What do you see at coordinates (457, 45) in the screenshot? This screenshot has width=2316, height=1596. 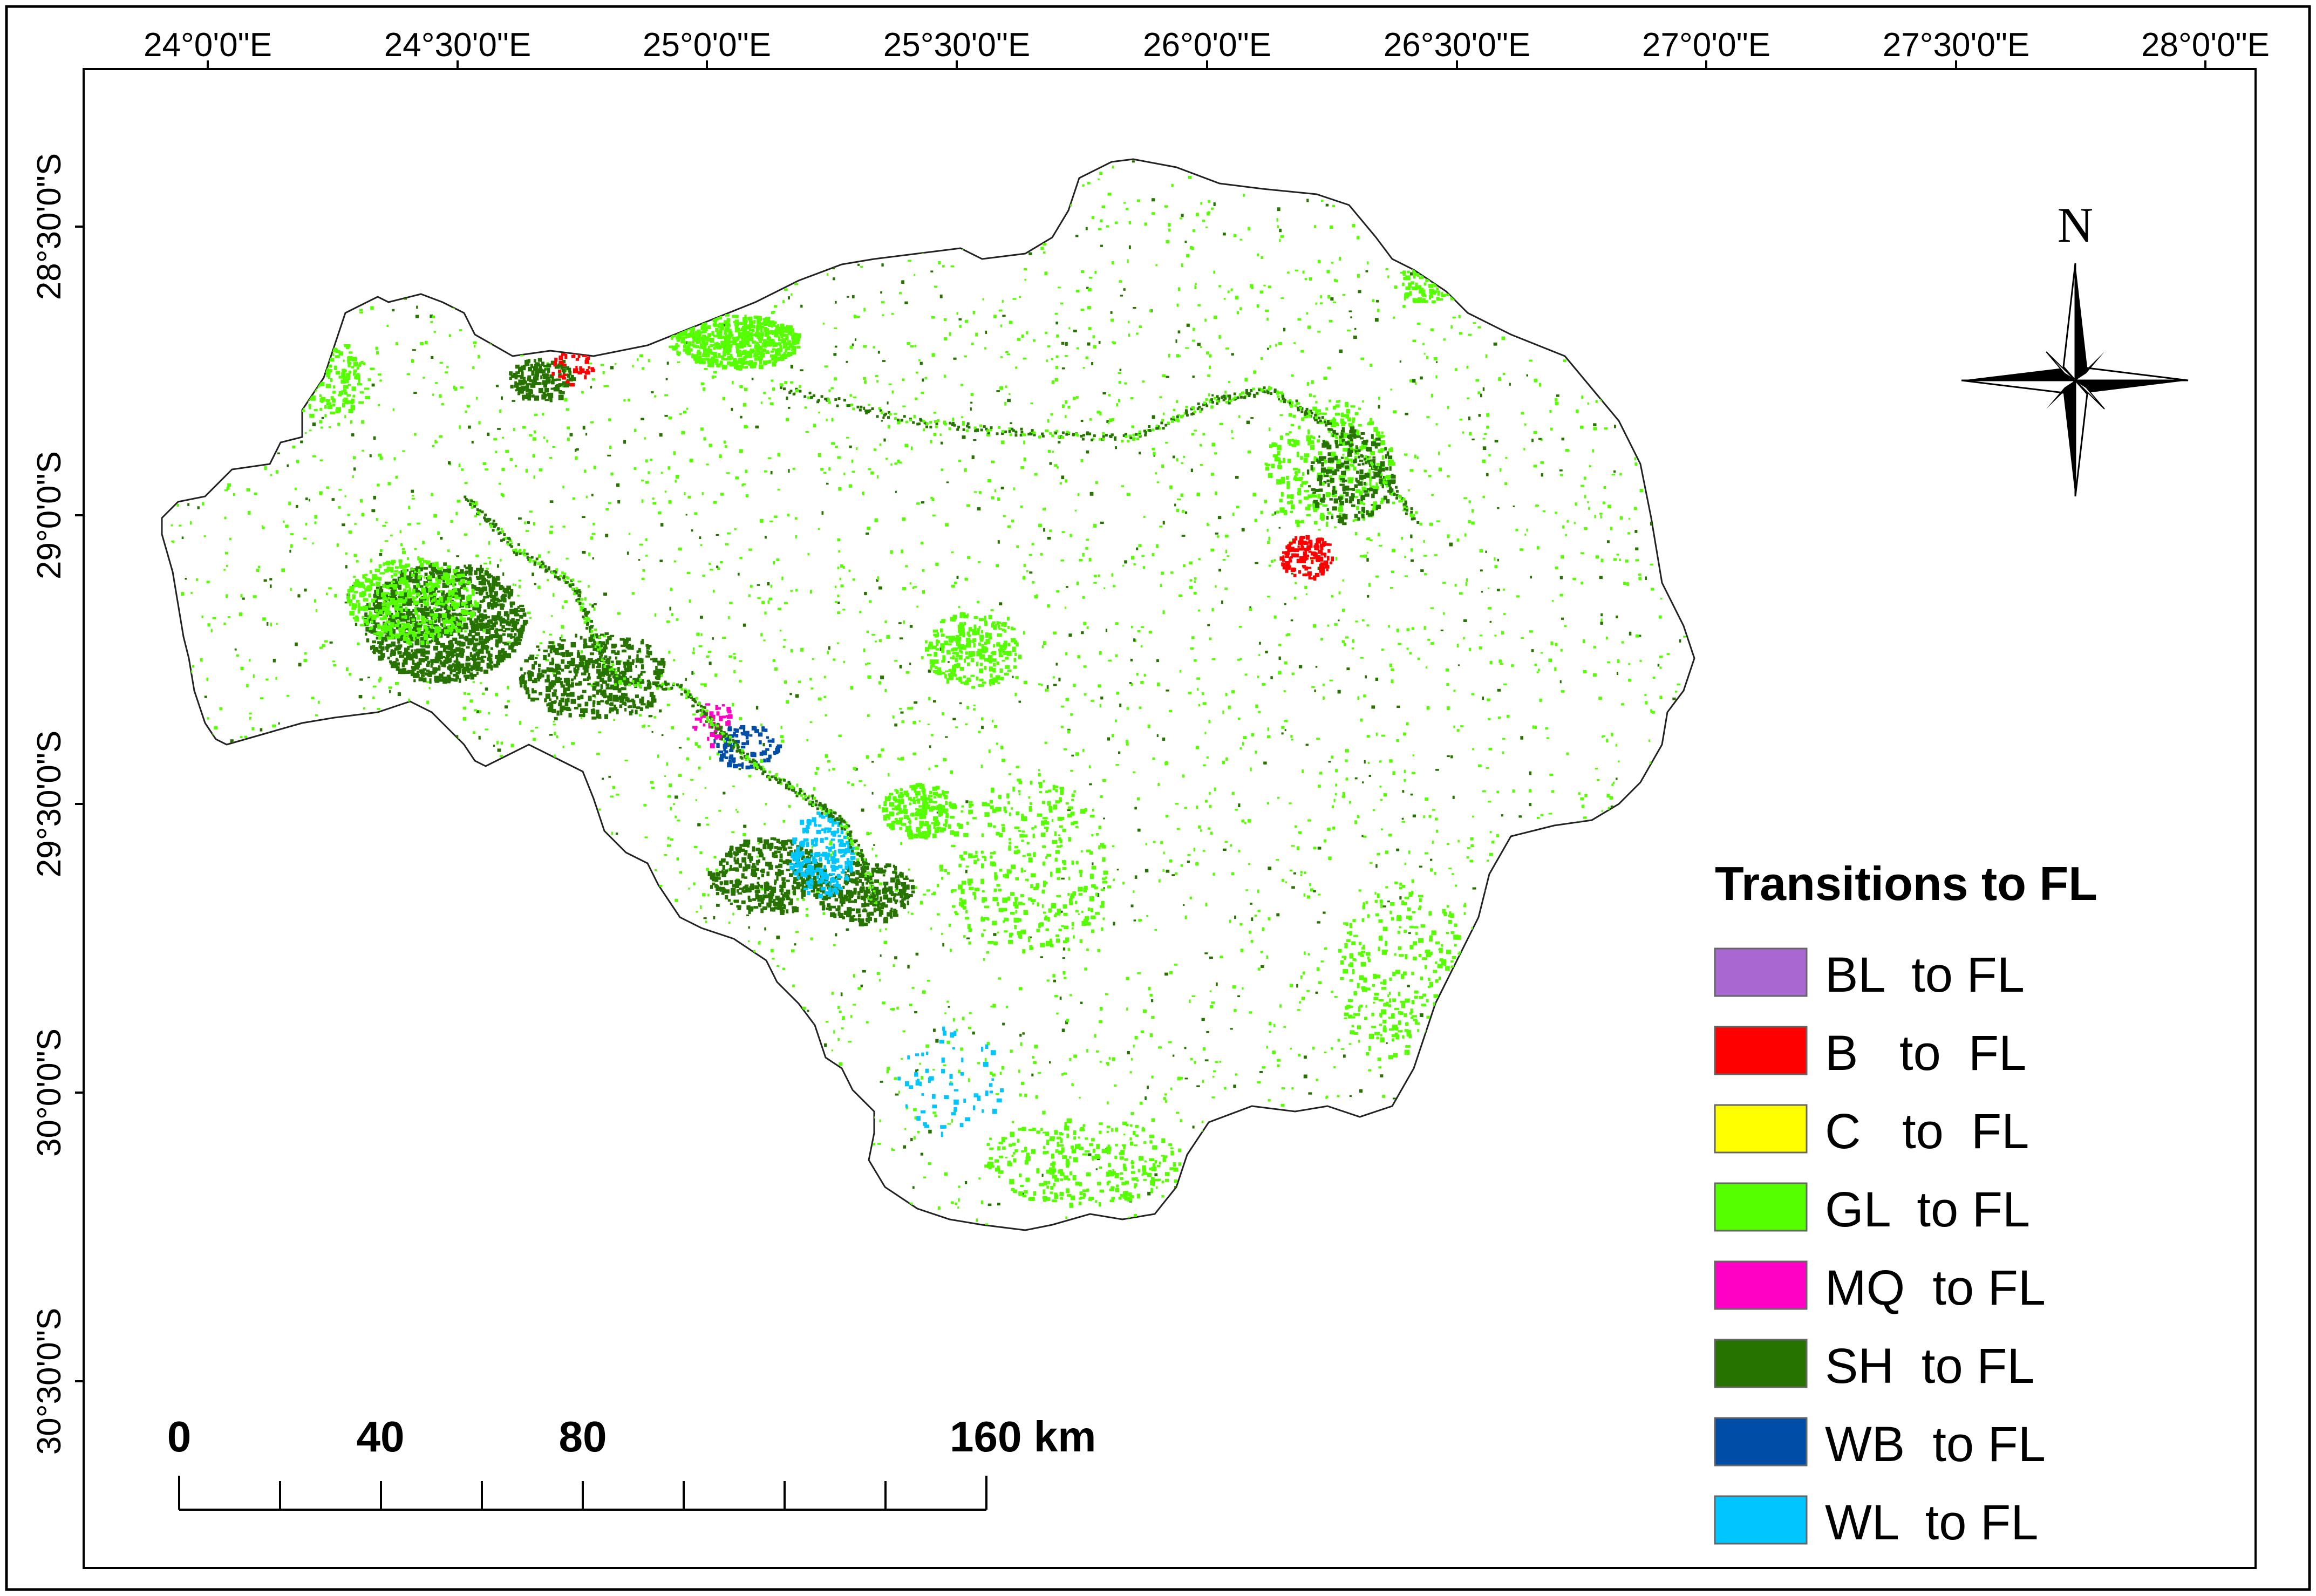 I see `longitude-label: 24°30'0"E` at bounding box center [457, 45].